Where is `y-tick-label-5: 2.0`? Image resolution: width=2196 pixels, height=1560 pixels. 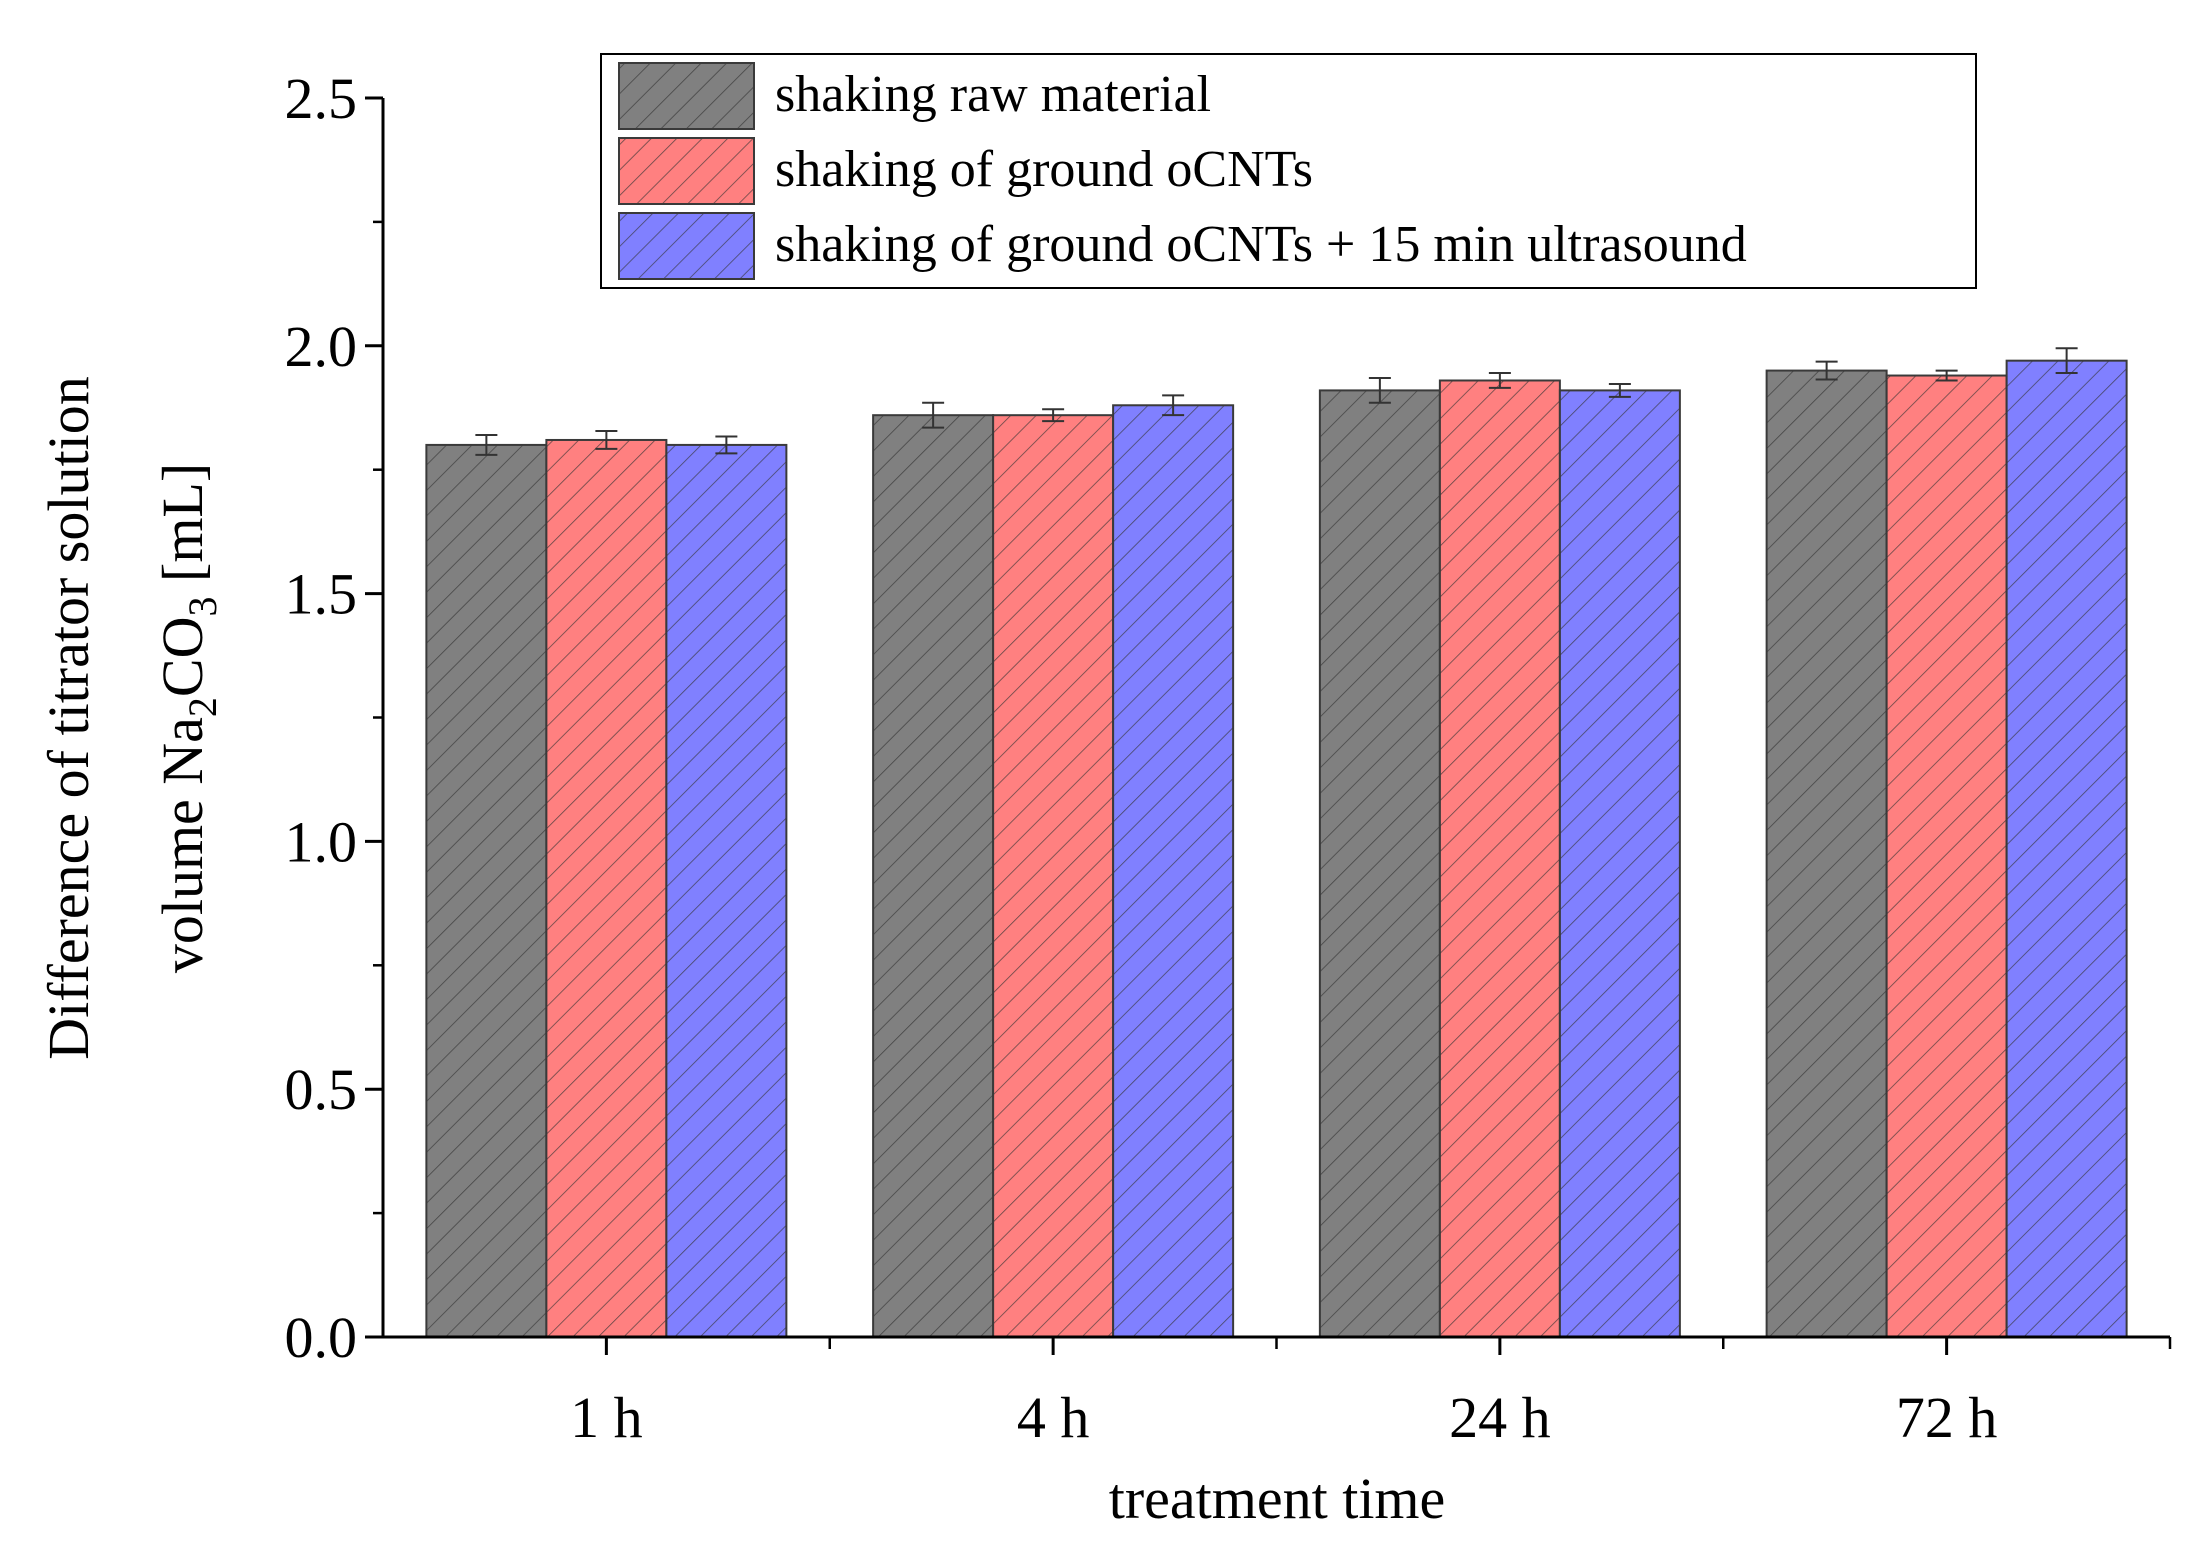 y-tick-label-5: 2.0 is located at coordinates (321, 346).